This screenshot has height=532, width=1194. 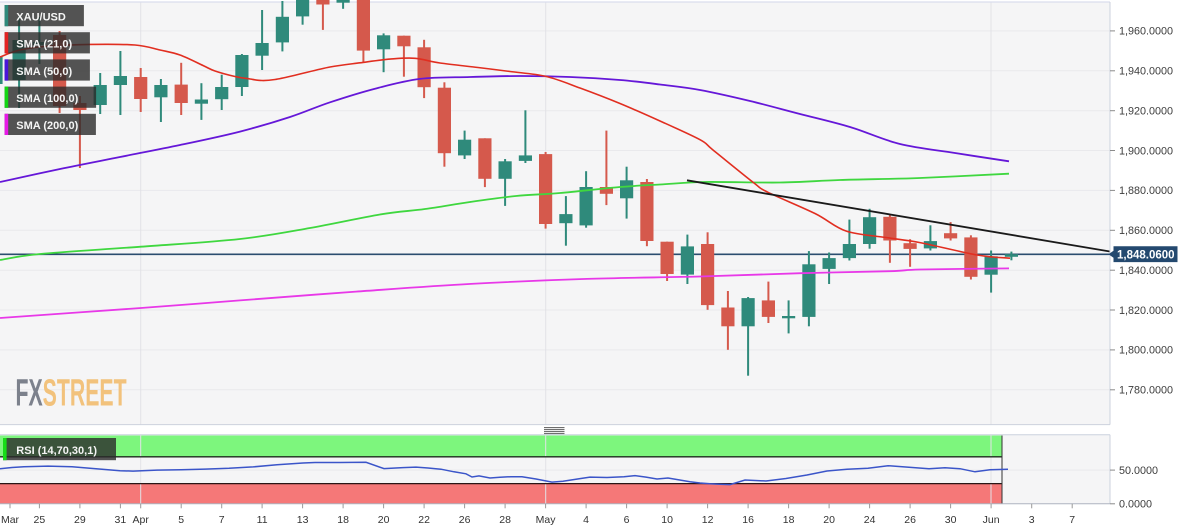 I want to click on svg-text: FXSTREET, so click(x=71, y=392).